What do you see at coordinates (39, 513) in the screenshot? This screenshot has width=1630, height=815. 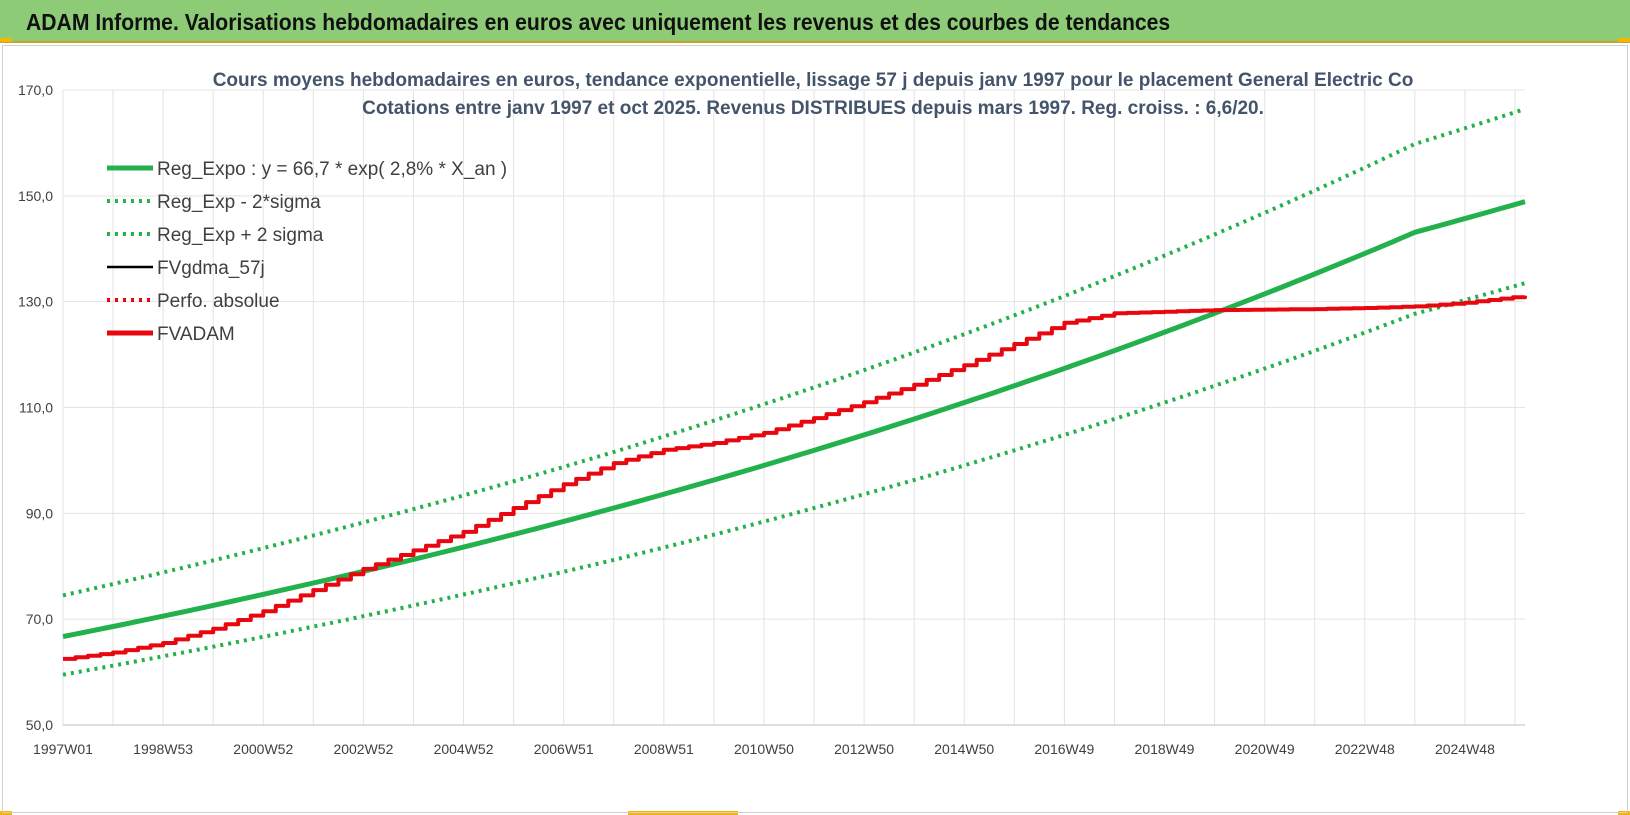 I see `y-tick-label: 90,0` at bounding box center [39, 513].